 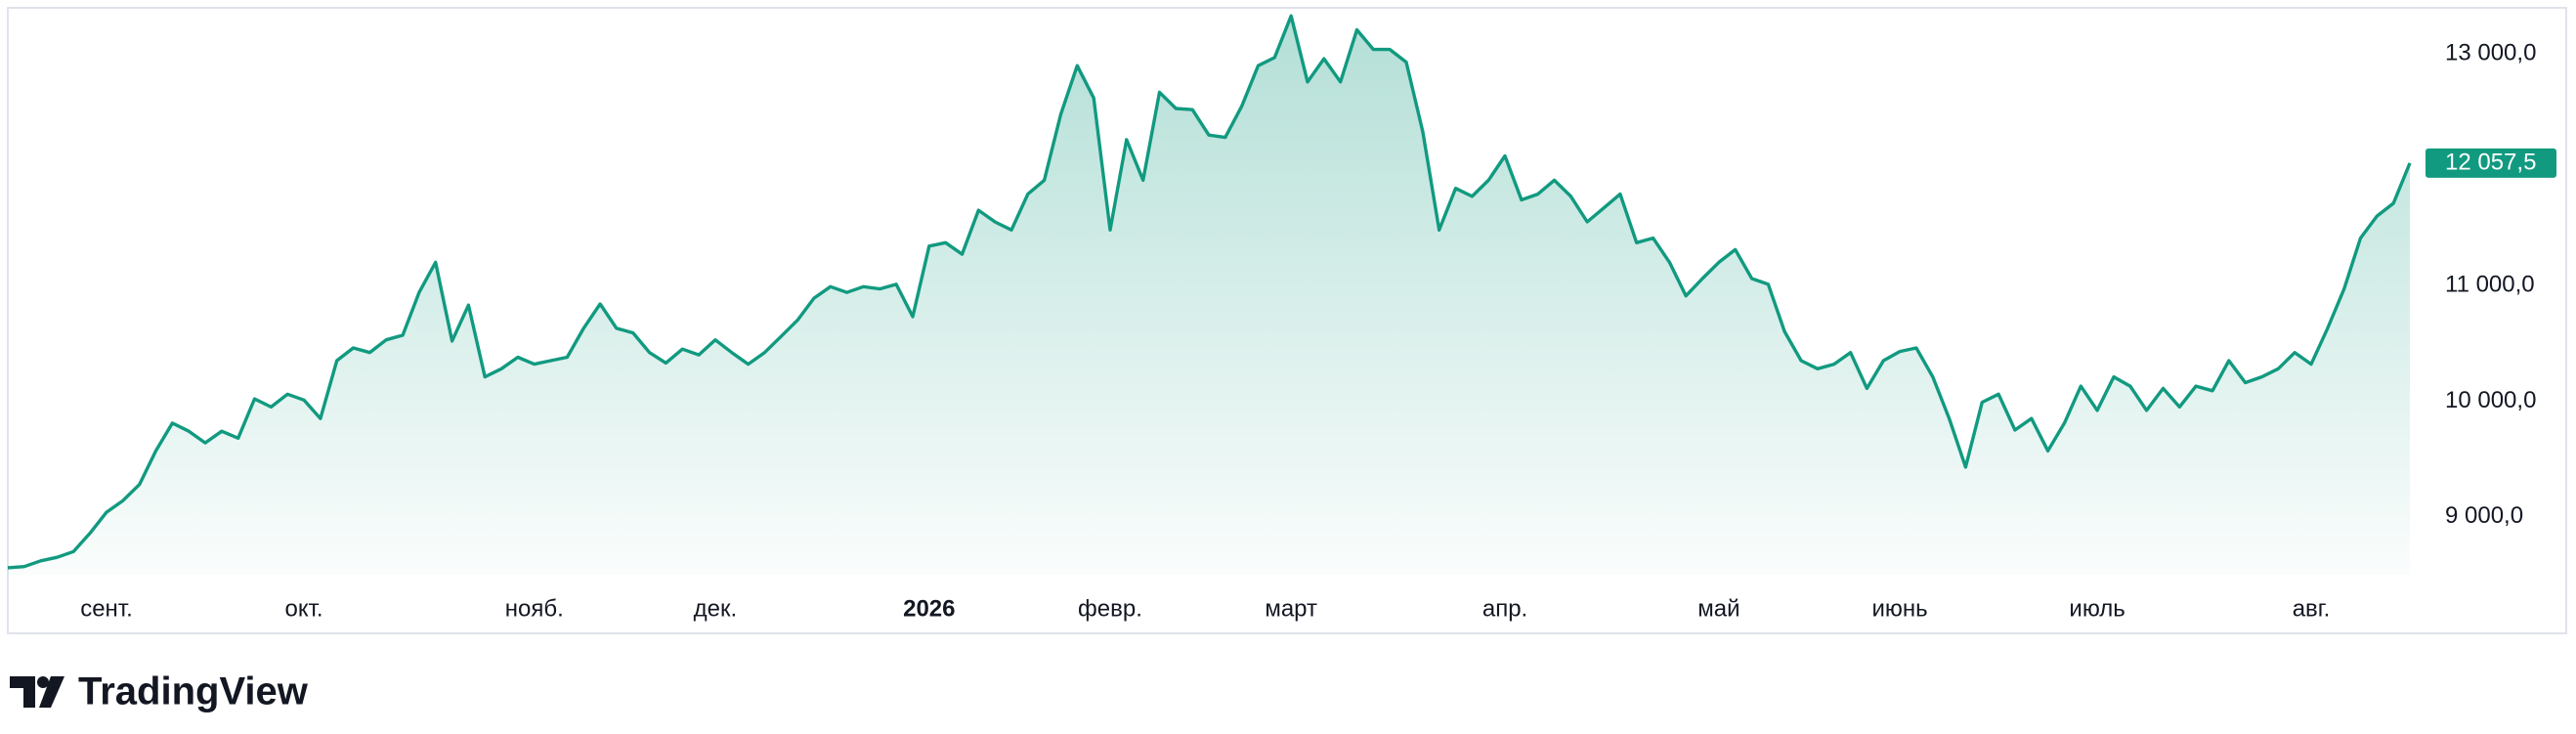 I want to click on x-tick-label: 2026, so click(x=929, y=608).